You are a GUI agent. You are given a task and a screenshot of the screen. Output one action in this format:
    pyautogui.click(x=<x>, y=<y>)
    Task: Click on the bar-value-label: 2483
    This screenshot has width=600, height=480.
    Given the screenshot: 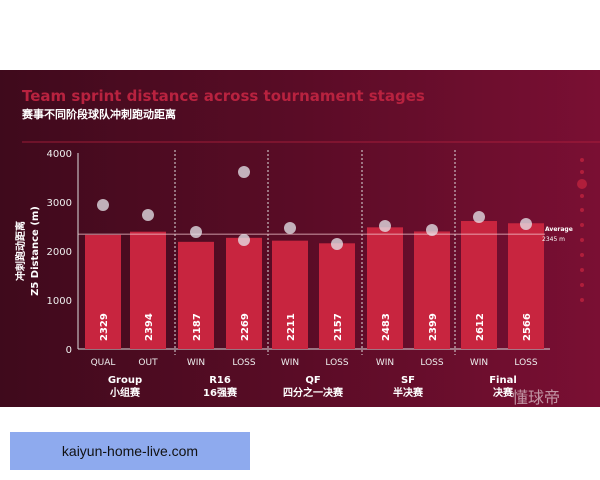 What is the action you would take?
    pyautogui.click(x=386, y=327)
    